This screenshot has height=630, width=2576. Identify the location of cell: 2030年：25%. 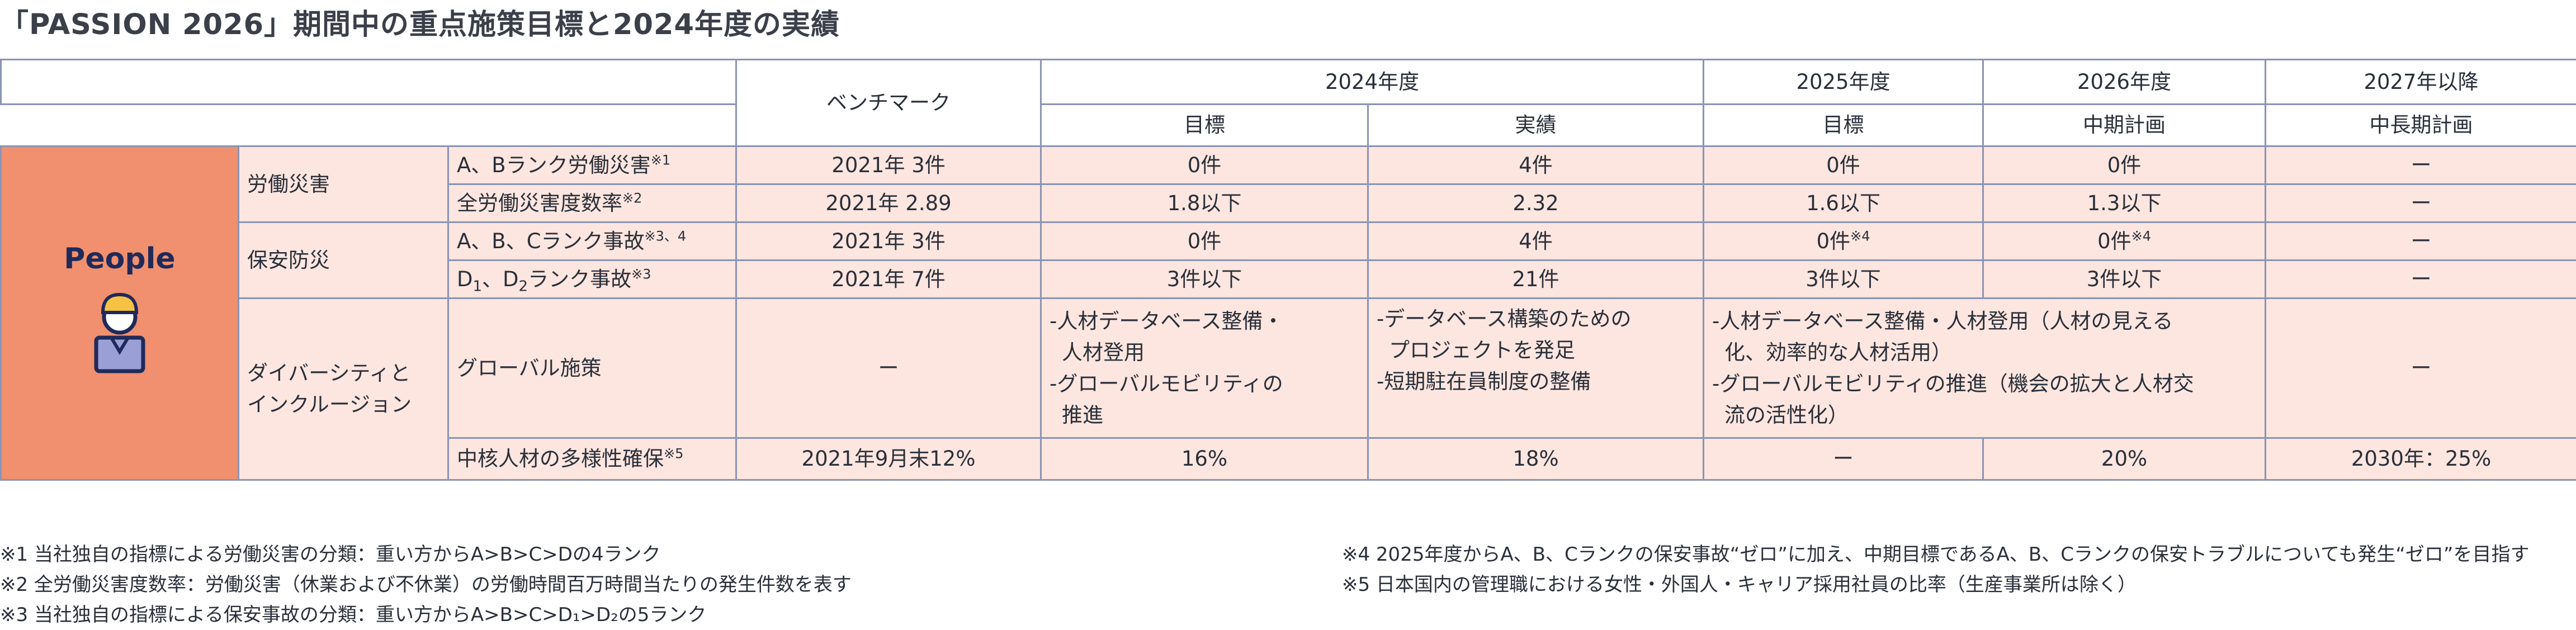
(2420, 459).